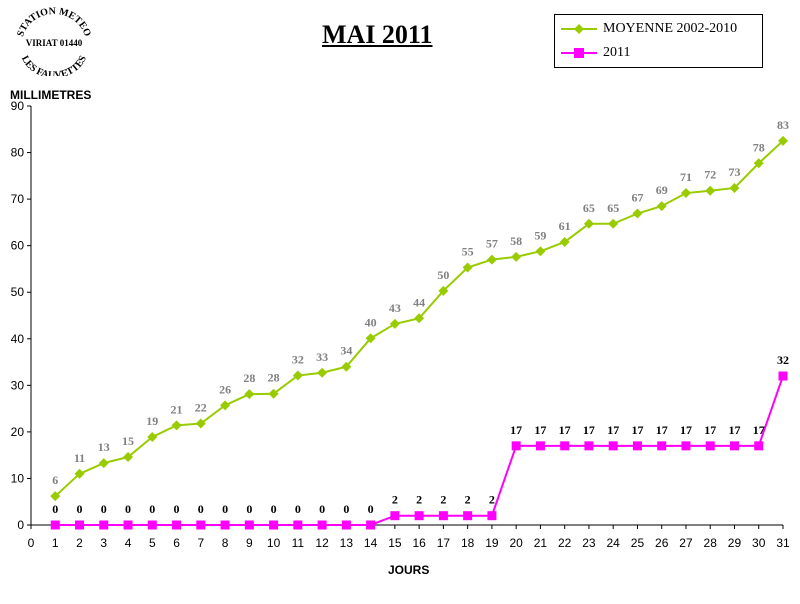 The width and height of the screenshot is (800, 604). What do you see at coordinates (200, 543) in the screenshot?
I see `x-tick-label: 7` at bounding box center [200, 543].